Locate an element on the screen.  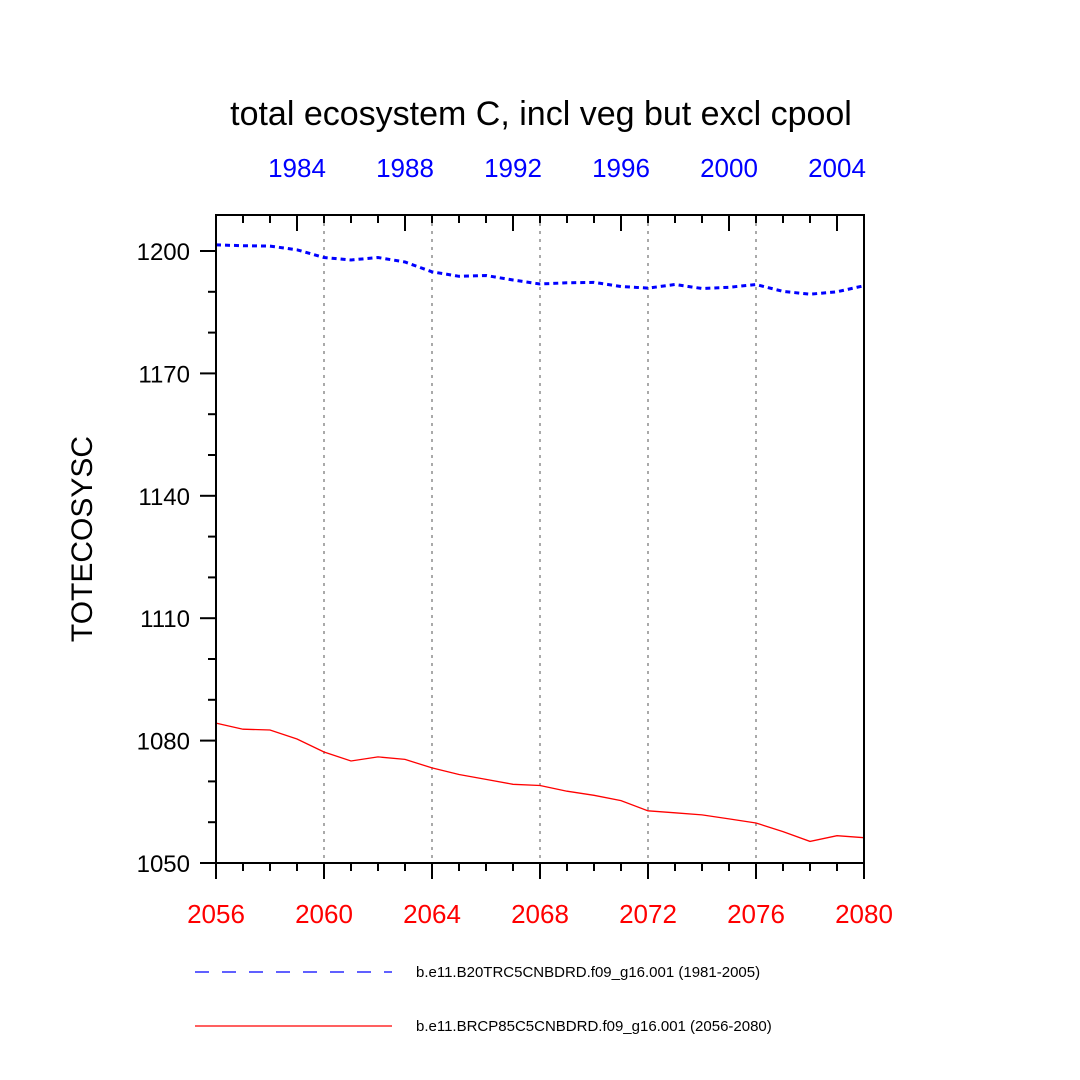
y-tick-label-1050: 1050 is located at coordinates (163, 864).